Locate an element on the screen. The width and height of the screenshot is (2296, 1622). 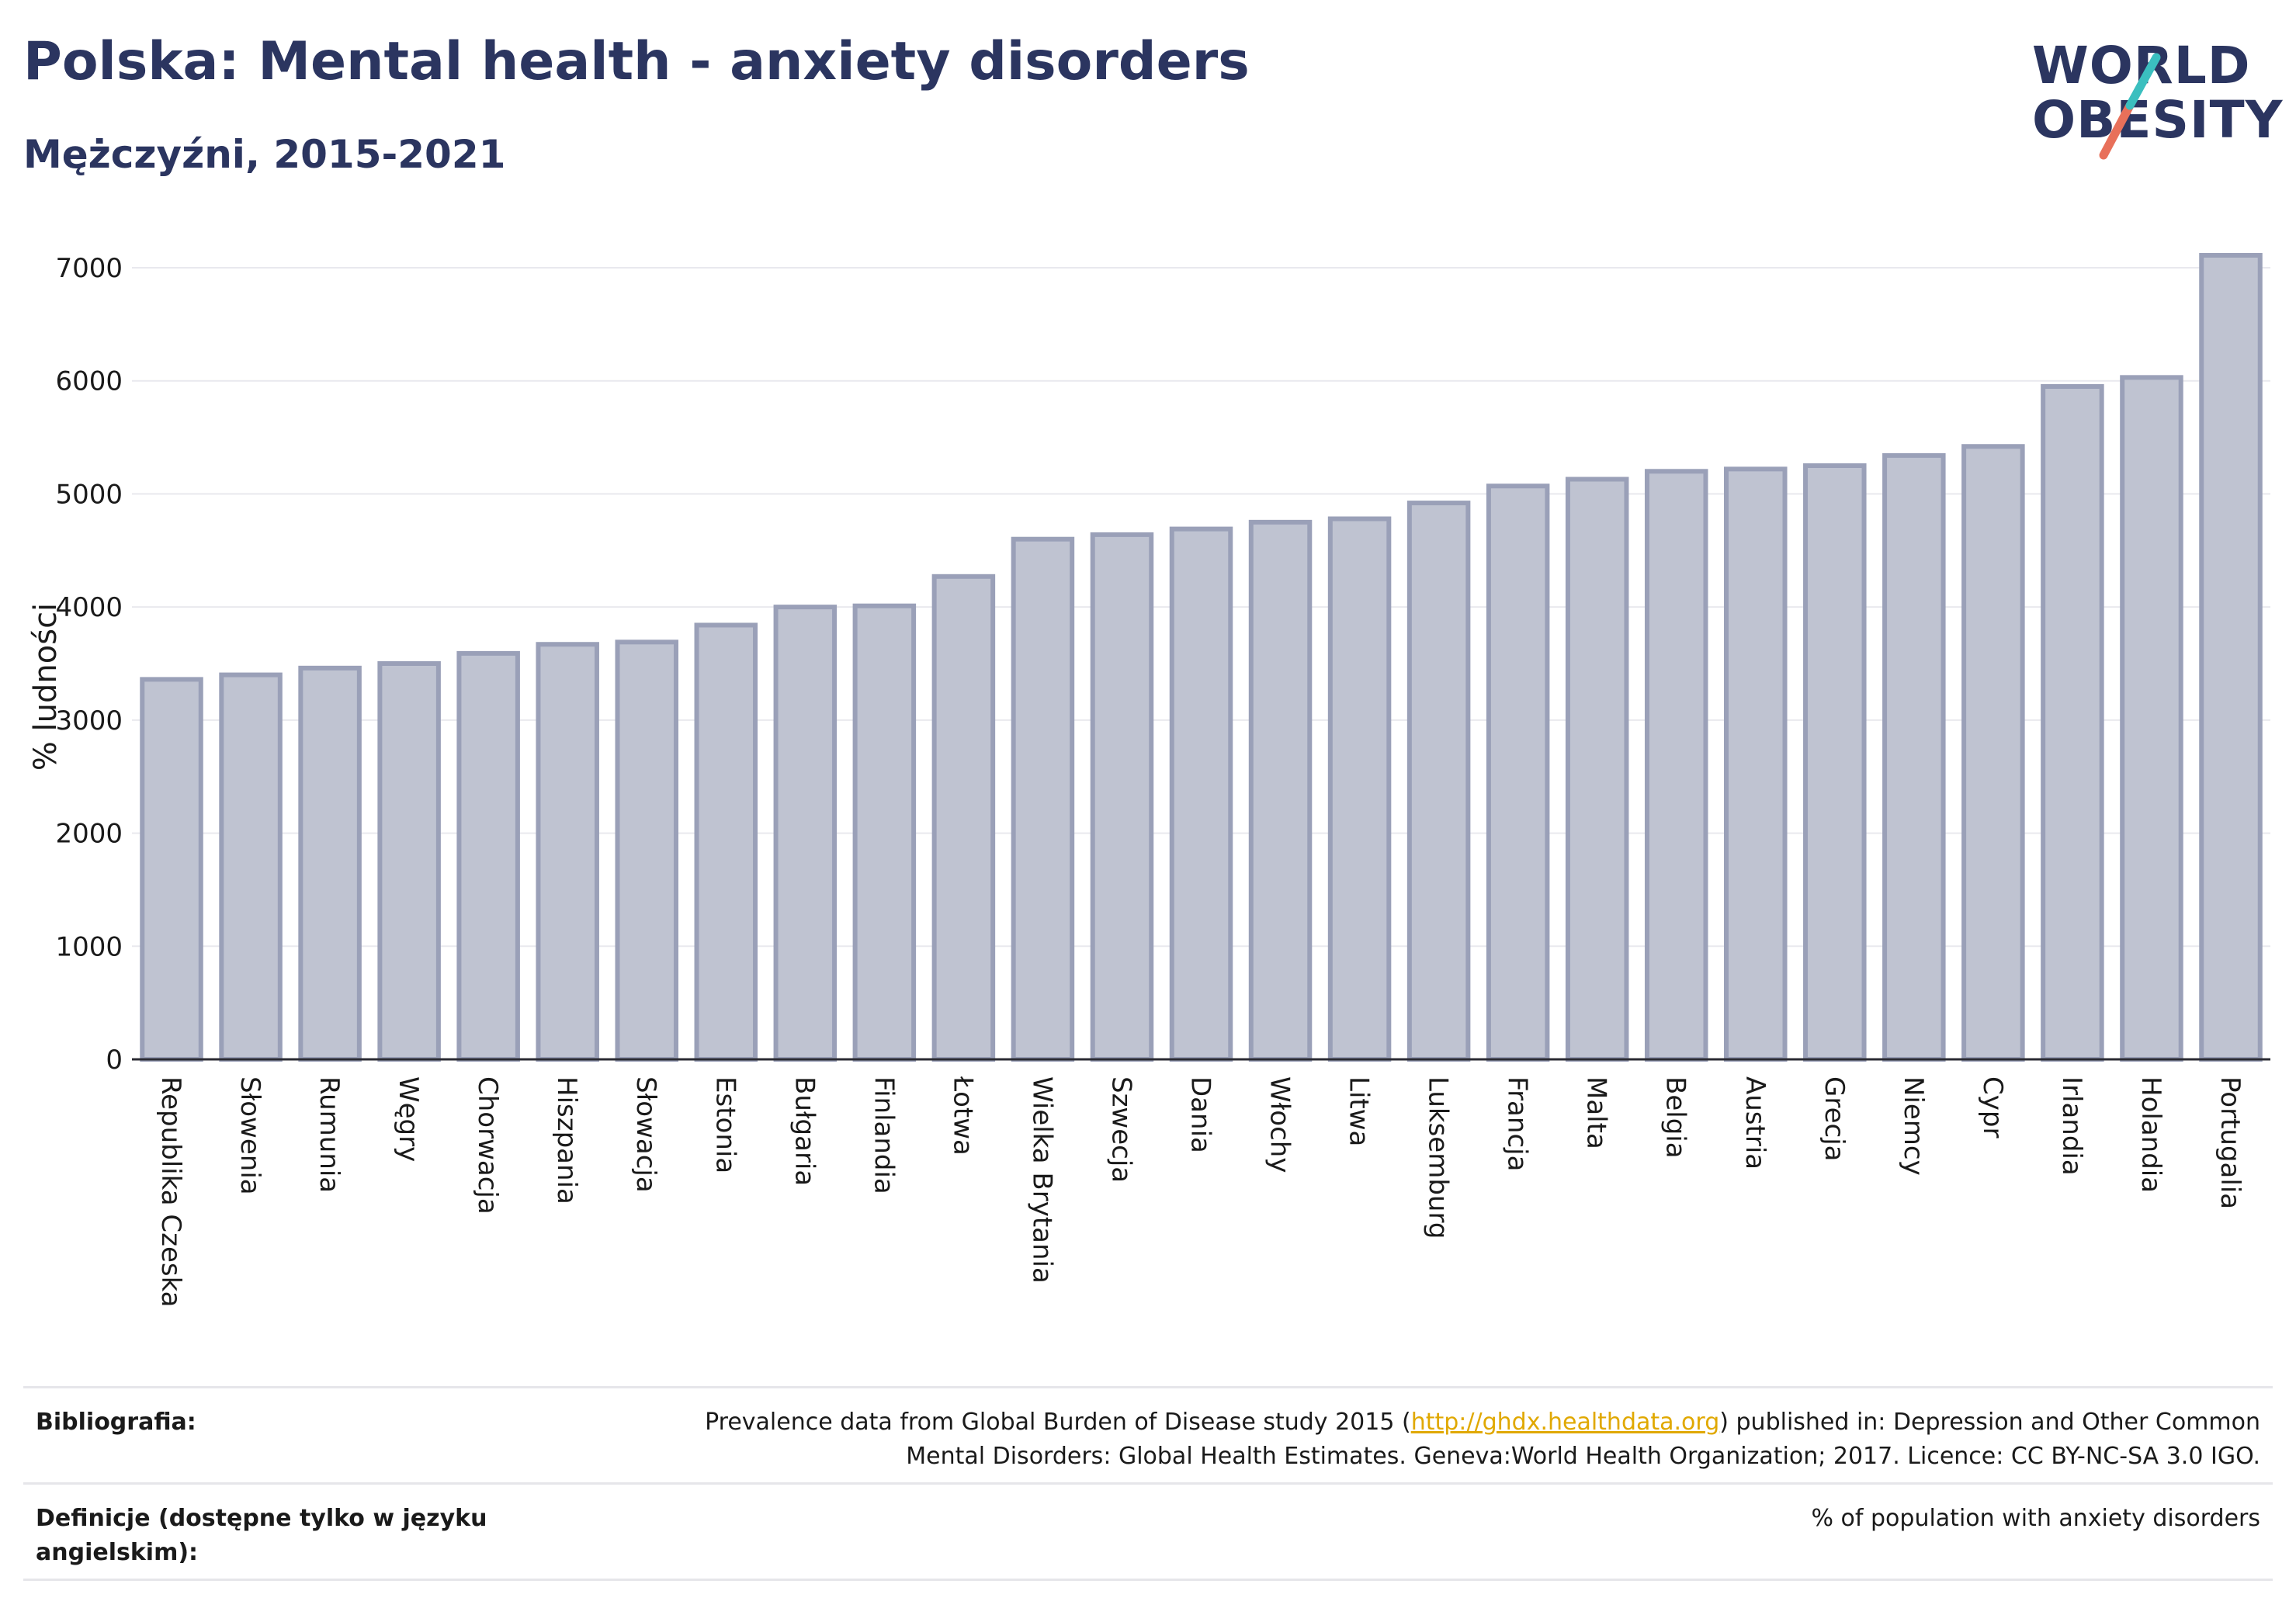
x-tick-label: Szwecja is located at coordinates (1120, 1129).